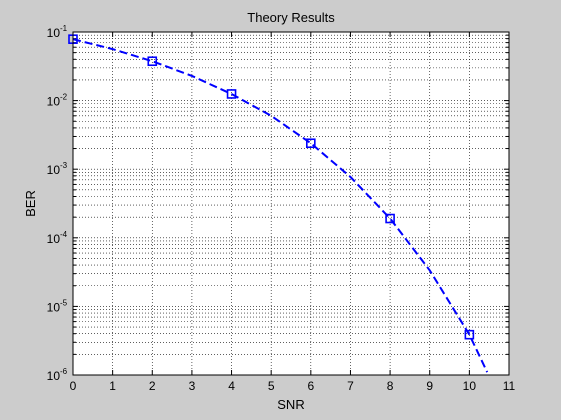 Image resolution: width=561 pixels, height=420 pixels. What do you see at coordinates (57, 203) in the screenshot?
I see `y-tick-labels: 10-610-510-410-310-210-1` at bounding box center [57, 203].